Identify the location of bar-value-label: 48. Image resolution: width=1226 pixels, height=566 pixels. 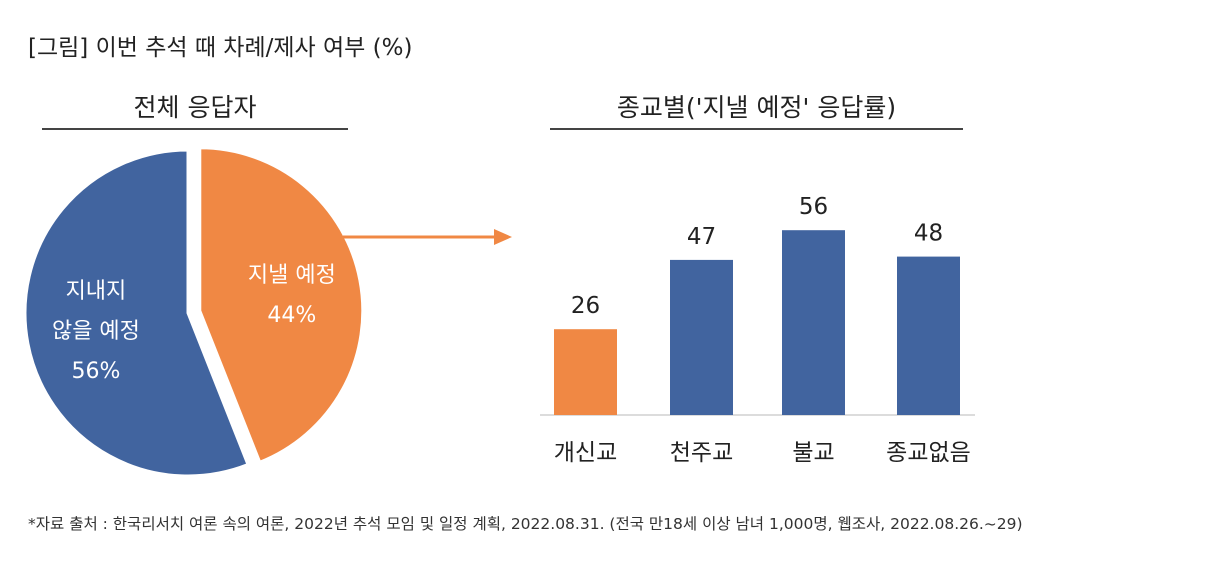
(928, 234).